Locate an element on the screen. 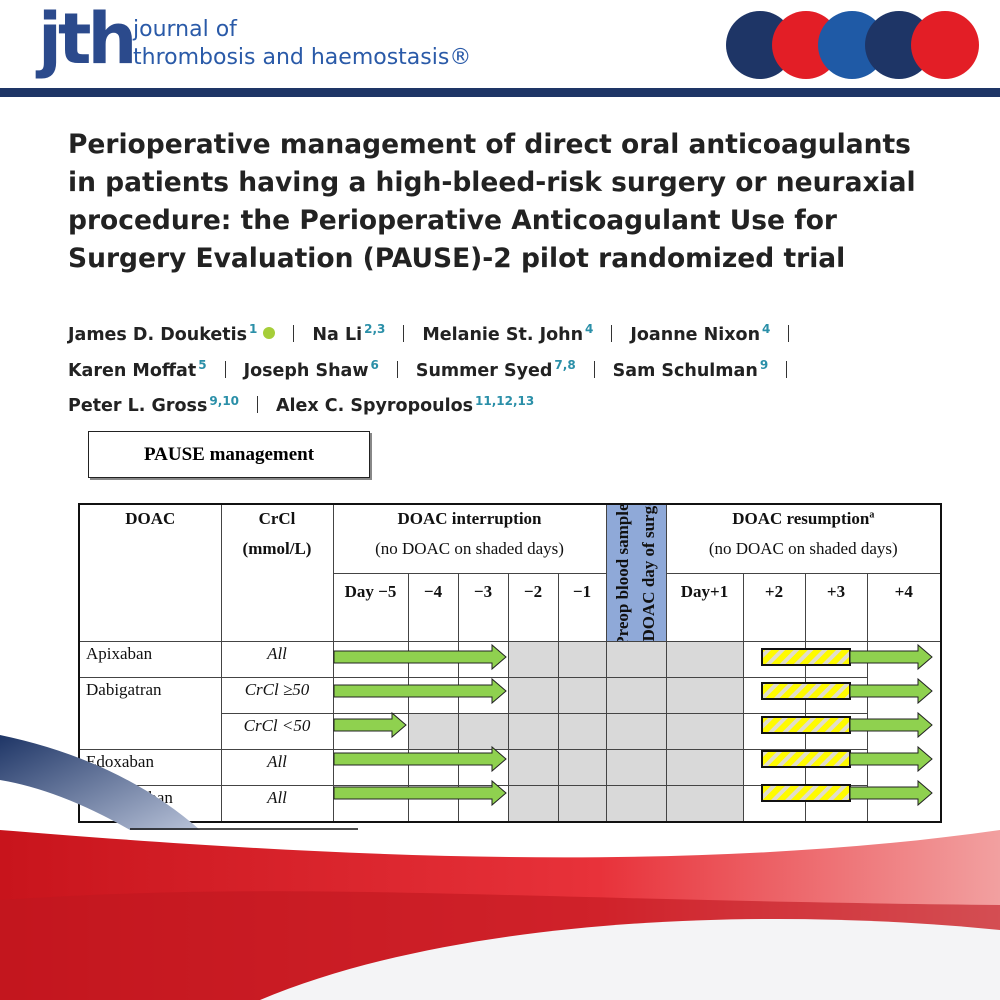  arrow-overlay is located at coordinates (633, 725).